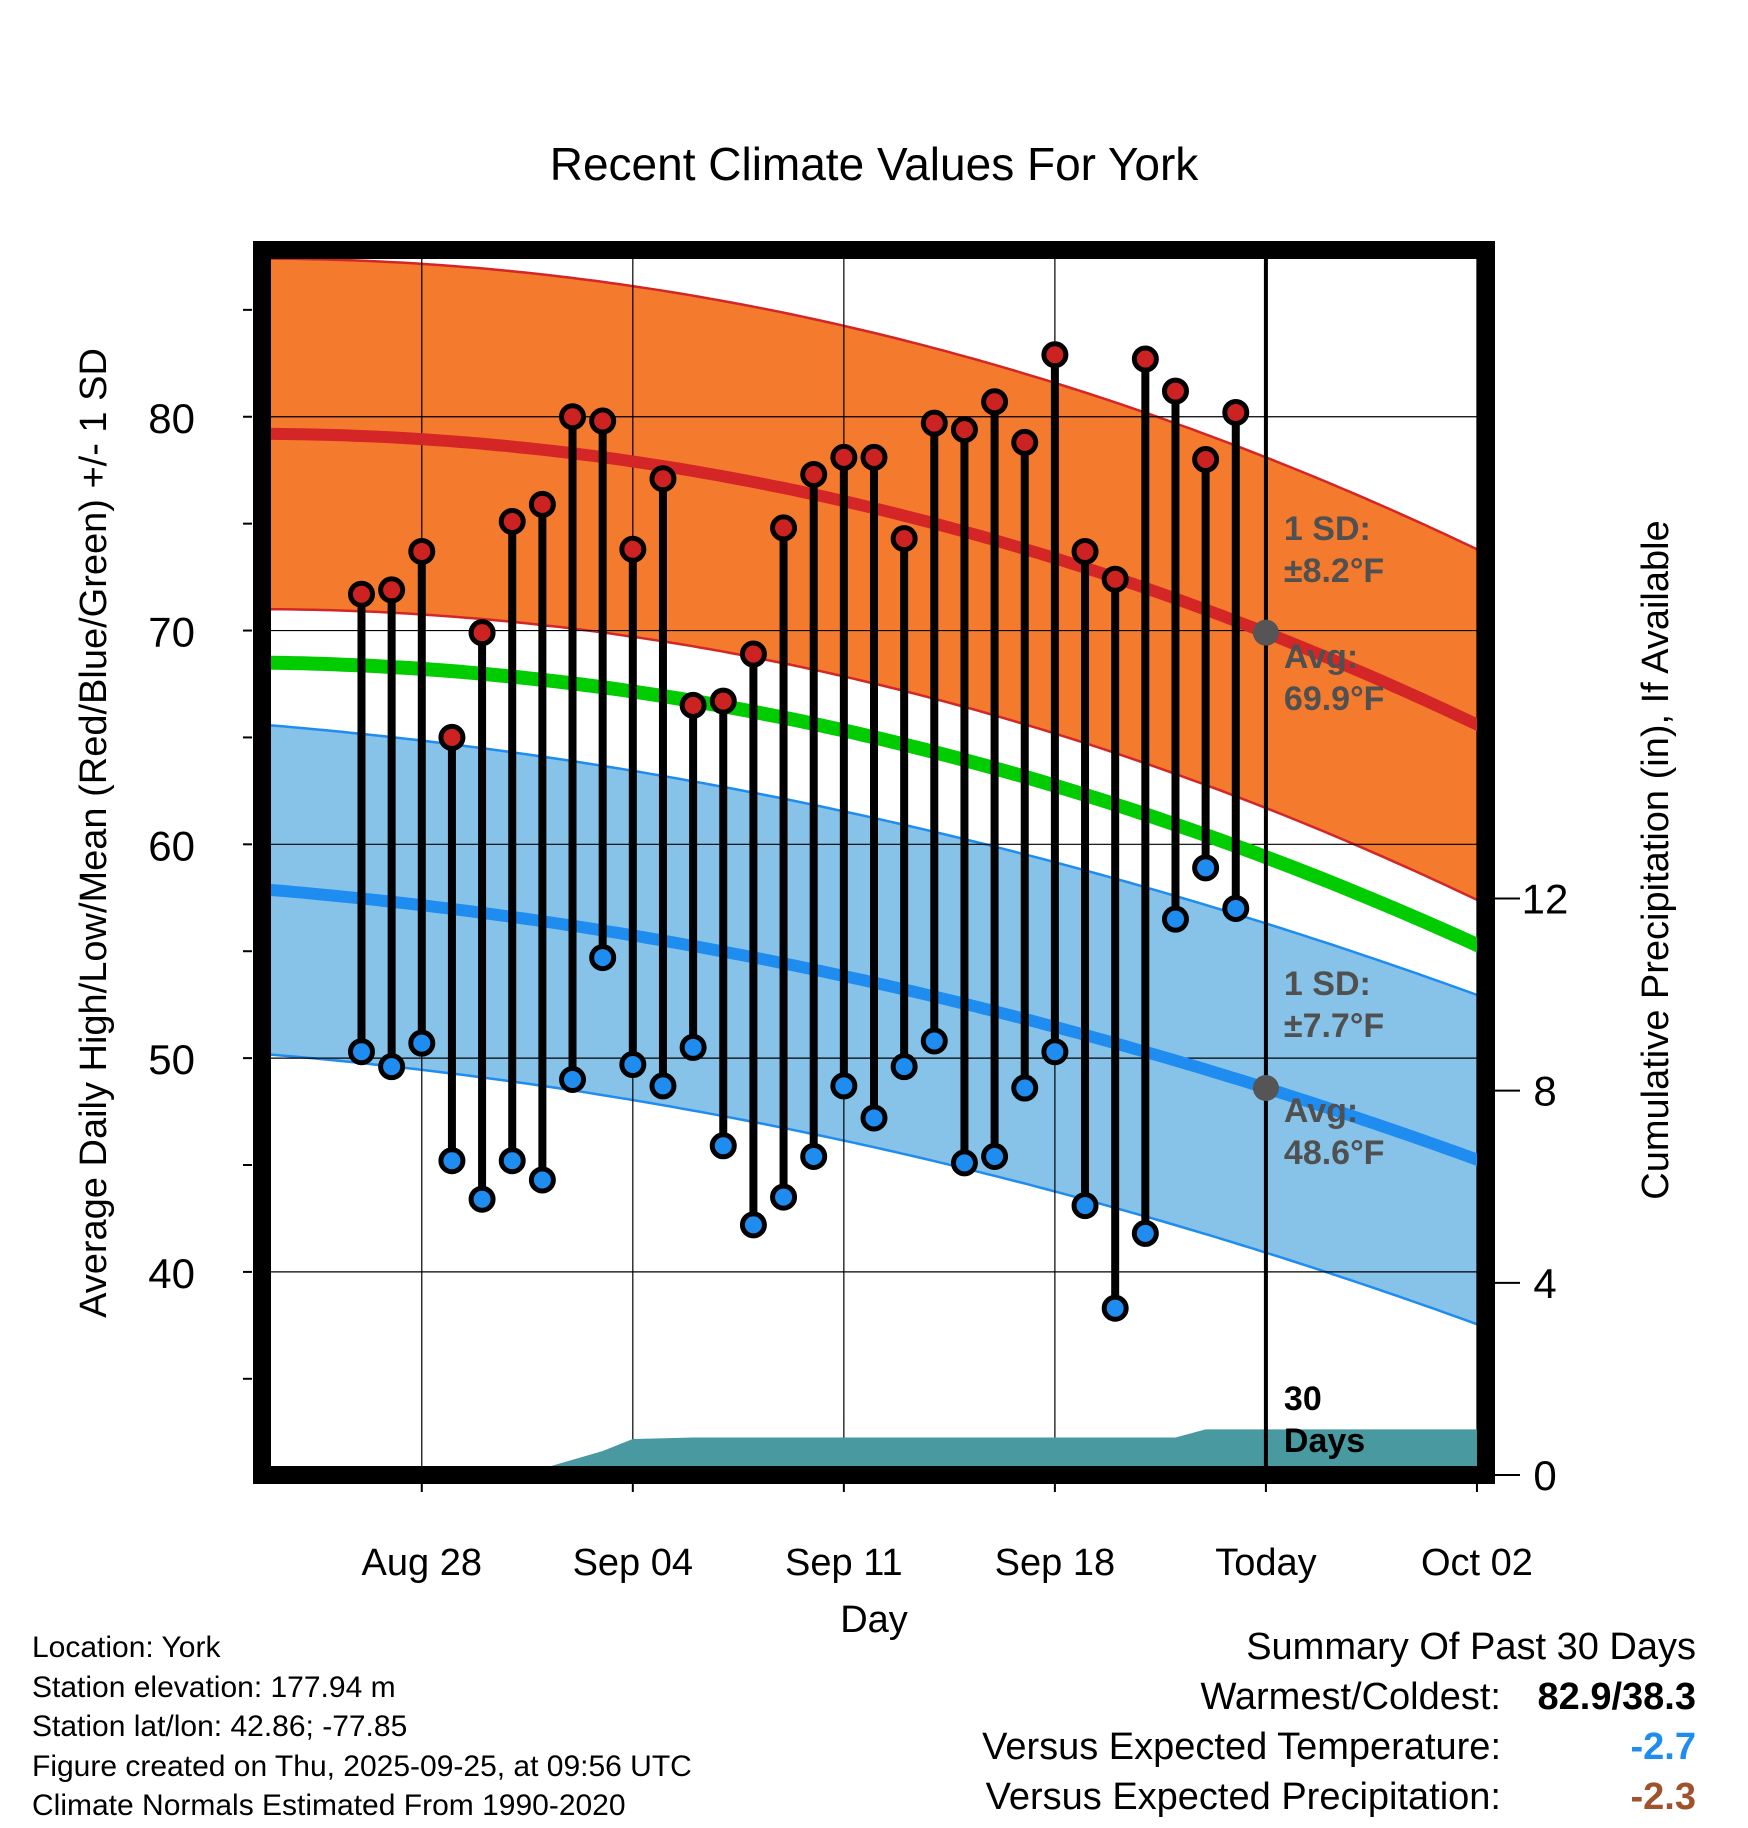 This screenshot has width=1748, height=1828. I want to click on days-count-word: Days, so click(1324, 1441).